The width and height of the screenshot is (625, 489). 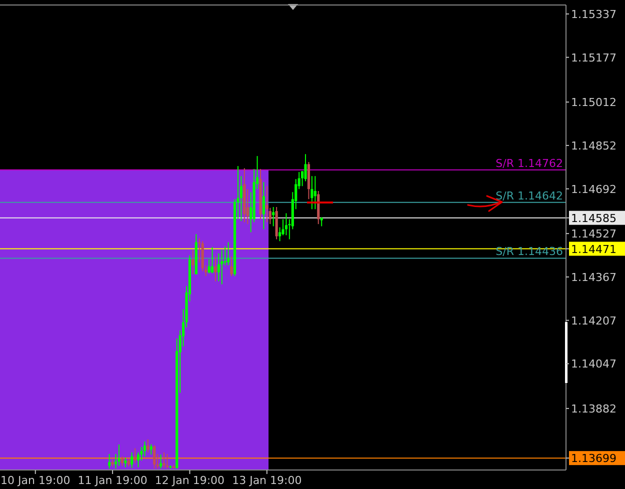 I want to click on x-tick-label: 11 Jan 19:00, so click(x=113, y=480).